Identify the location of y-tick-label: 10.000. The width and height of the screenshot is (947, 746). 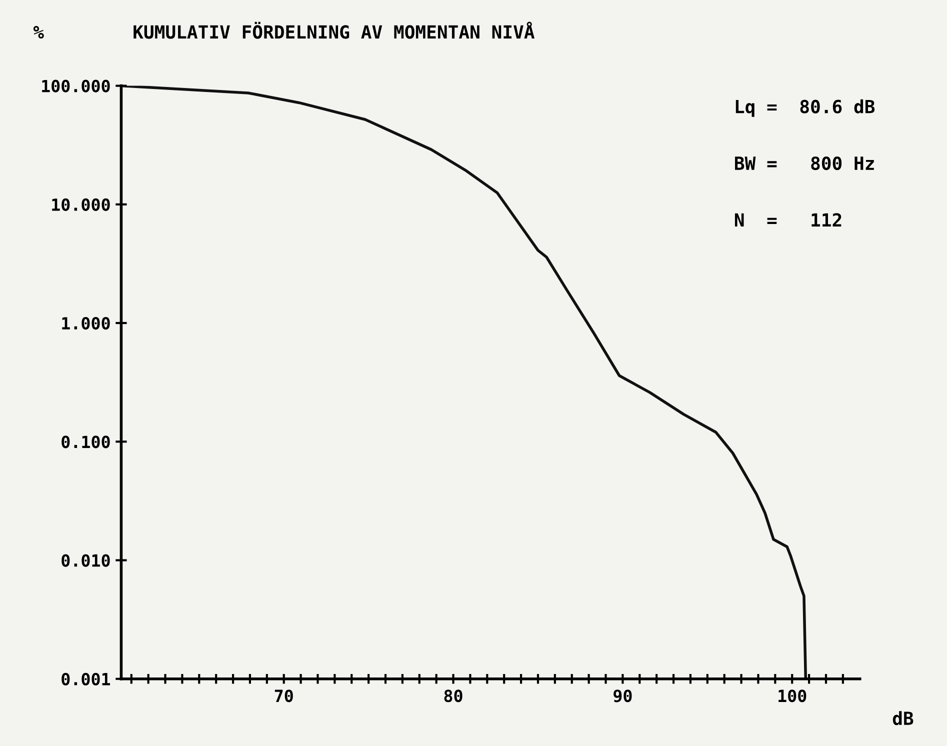
(81, 204).